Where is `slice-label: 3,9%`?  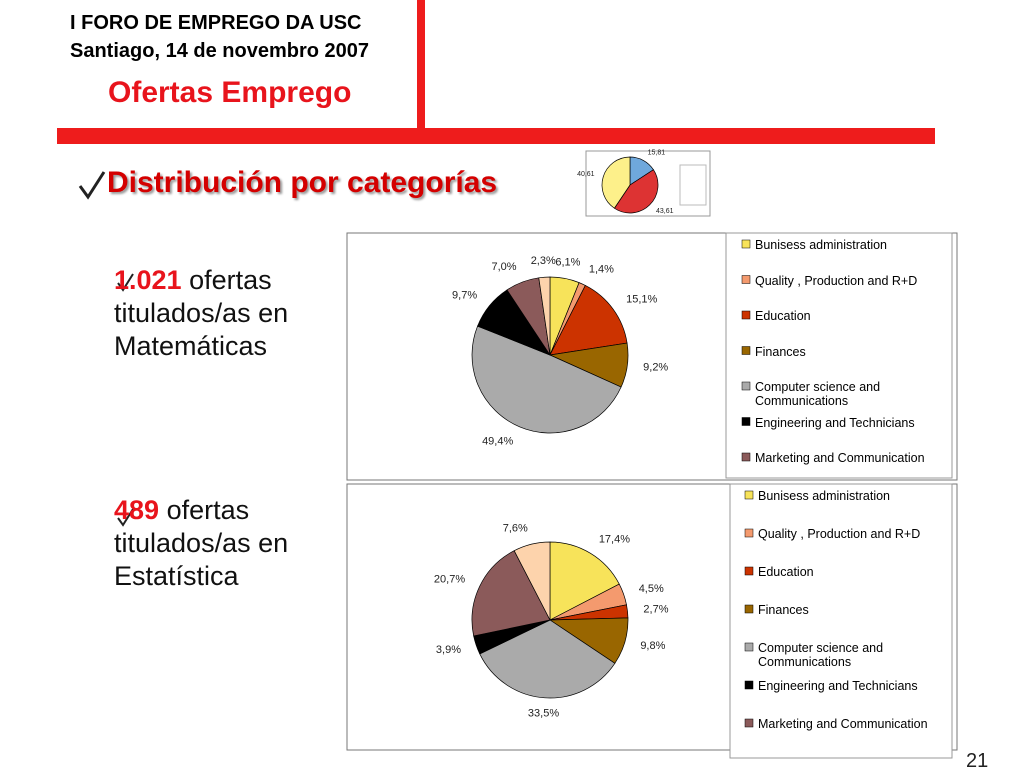
slice-label: 3,9% is located at coordinates (448, 650).